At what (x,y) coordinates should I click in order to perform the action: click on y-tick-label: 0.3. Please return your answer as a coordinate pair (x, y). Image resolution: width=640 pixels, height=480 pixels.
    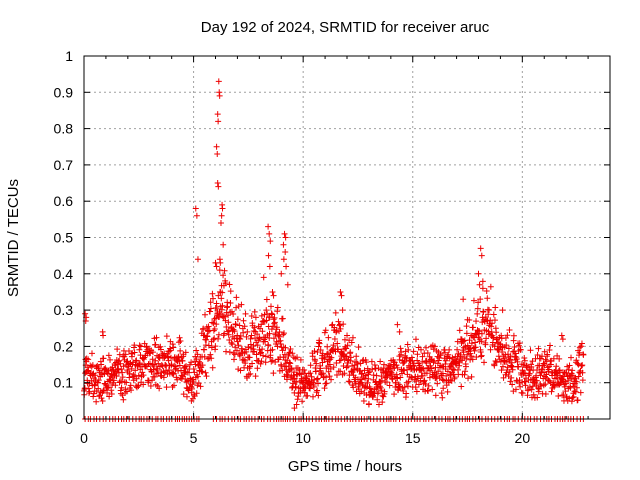
    Looking at the image, I should click on (64, 310).